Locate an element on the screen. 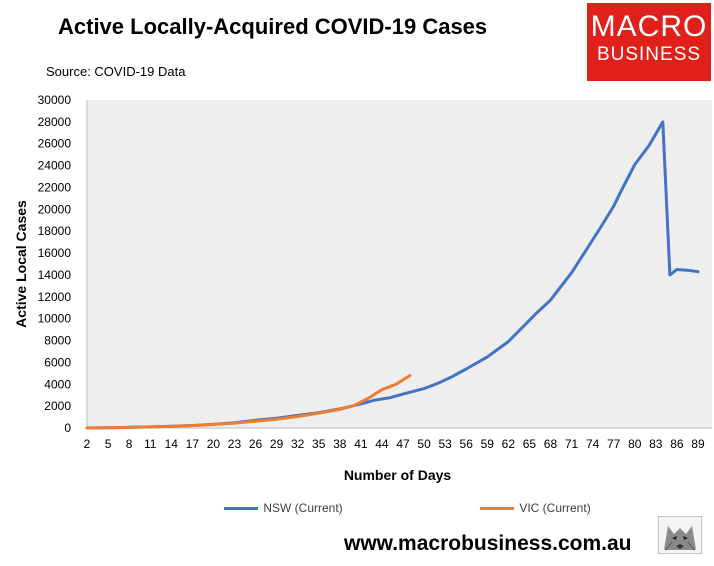 This screenshot has height=566, width=714. y-tick-label: 10000 is located at coordinates (55, 319).